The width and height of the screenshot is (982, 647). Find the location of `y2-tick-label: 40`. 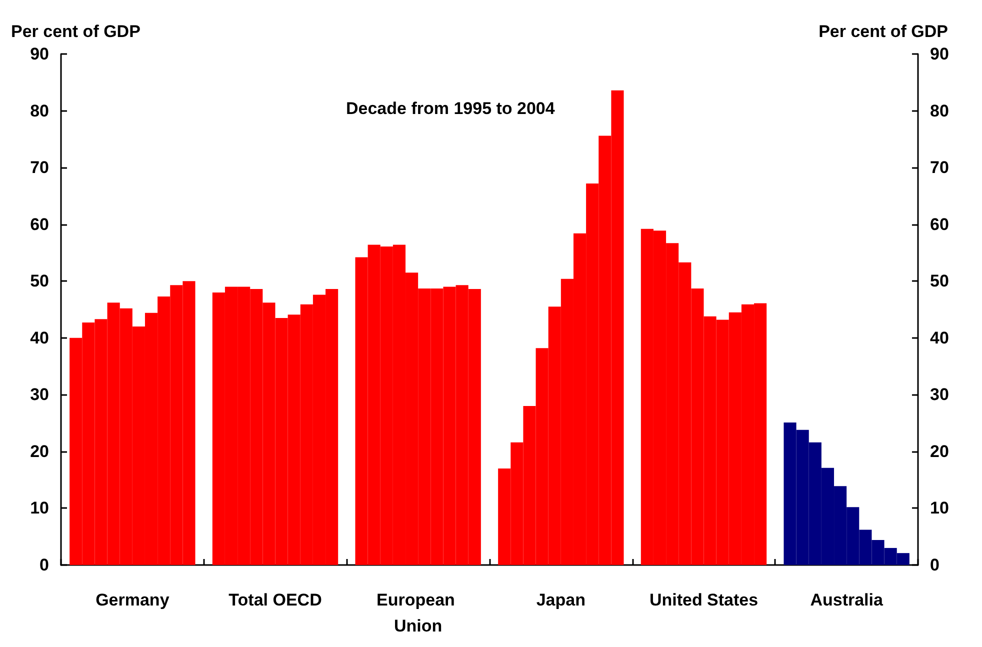

y2-tick-label: 40 is located at coordinates (939, 338).